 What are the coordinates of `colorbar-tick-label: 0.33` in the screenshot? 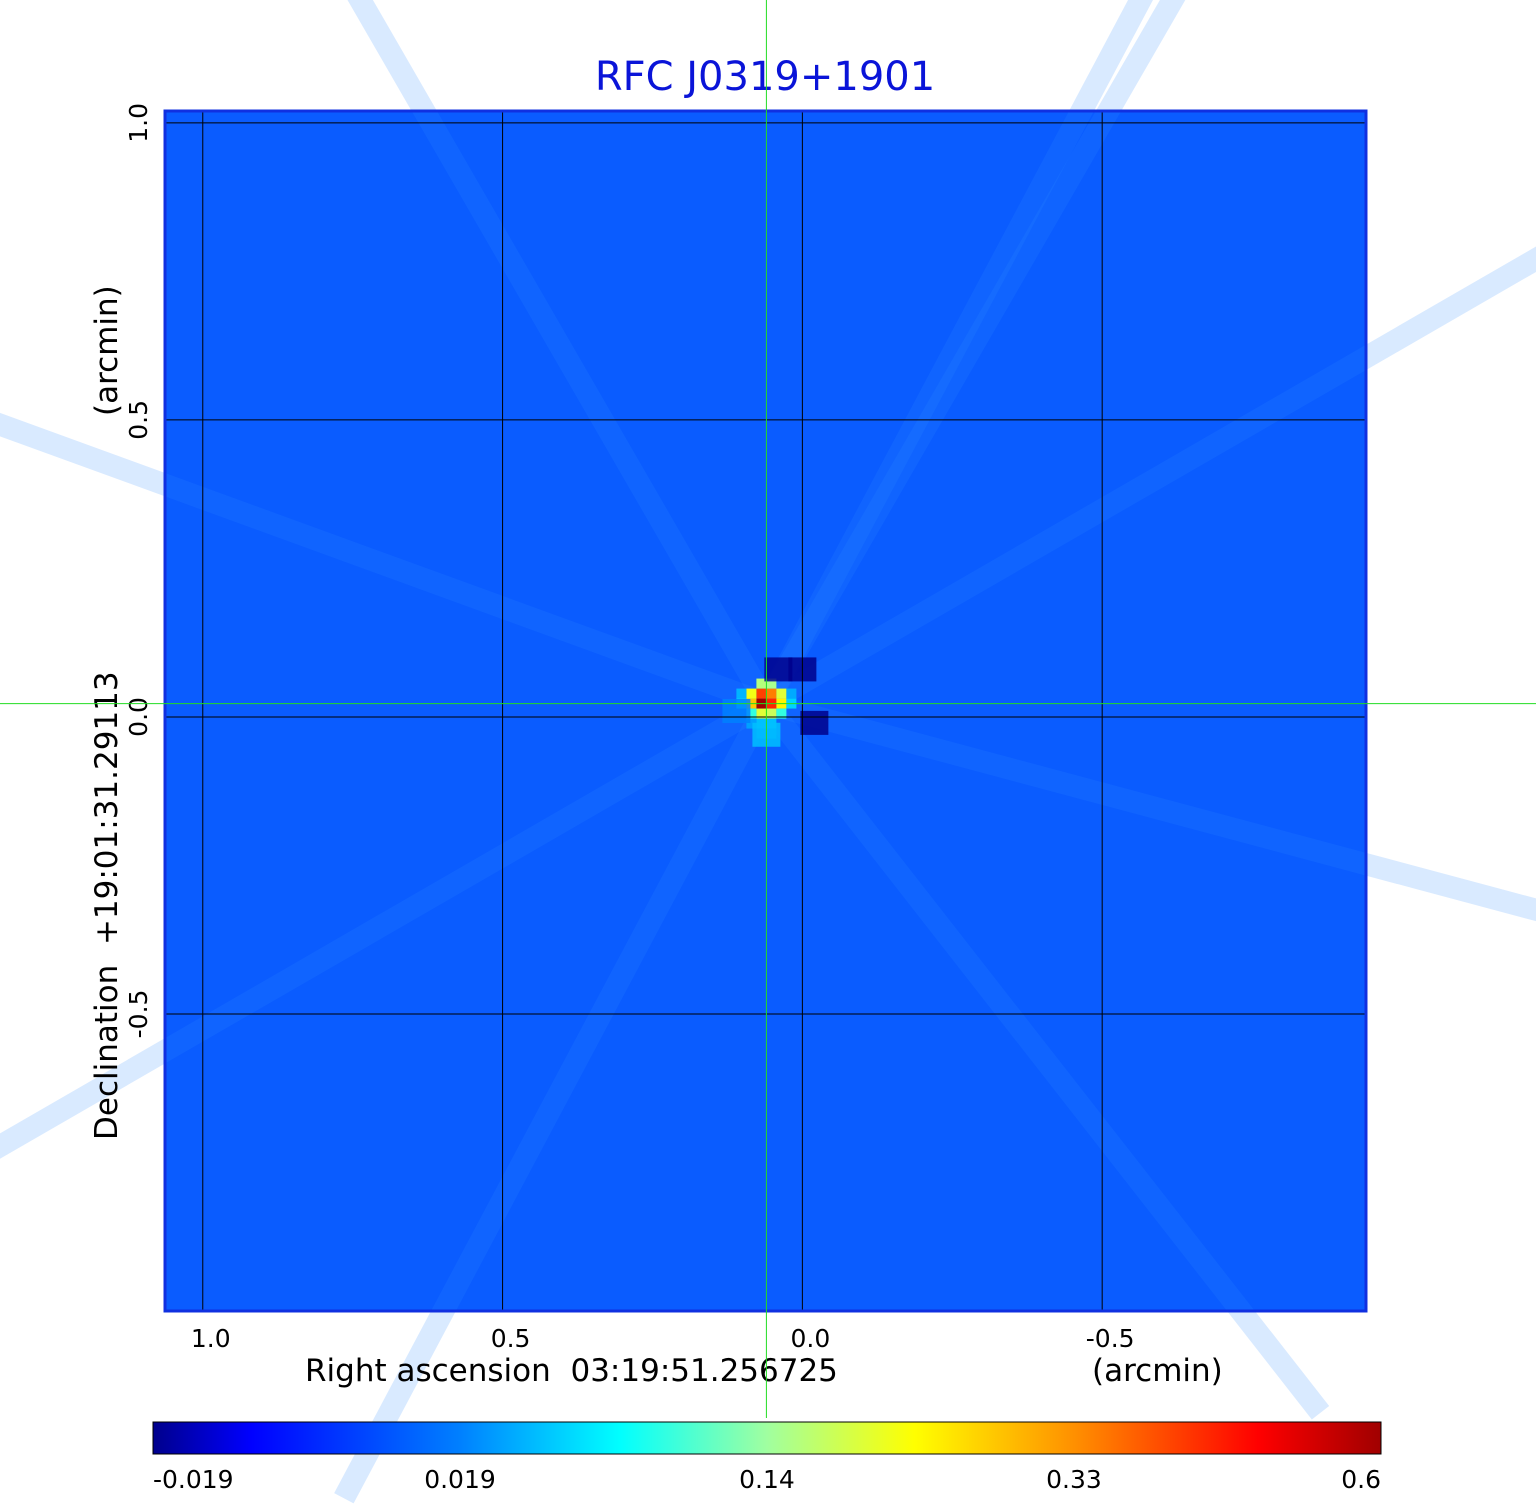 It's located at (1074, 1479).